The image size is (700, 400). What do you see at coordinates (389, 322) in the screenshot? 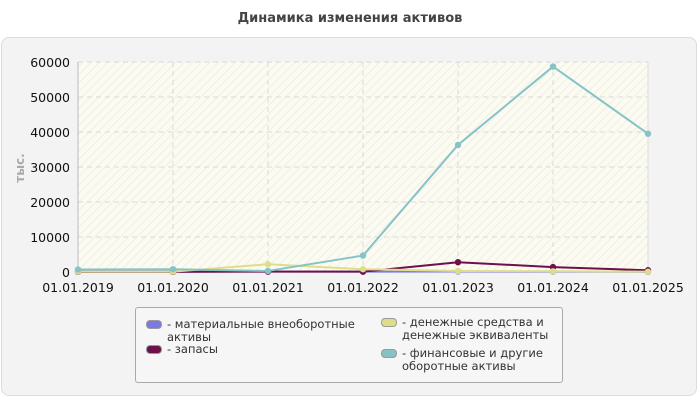
I see `legend-swatch-cash` at bounding box center [389, 322].